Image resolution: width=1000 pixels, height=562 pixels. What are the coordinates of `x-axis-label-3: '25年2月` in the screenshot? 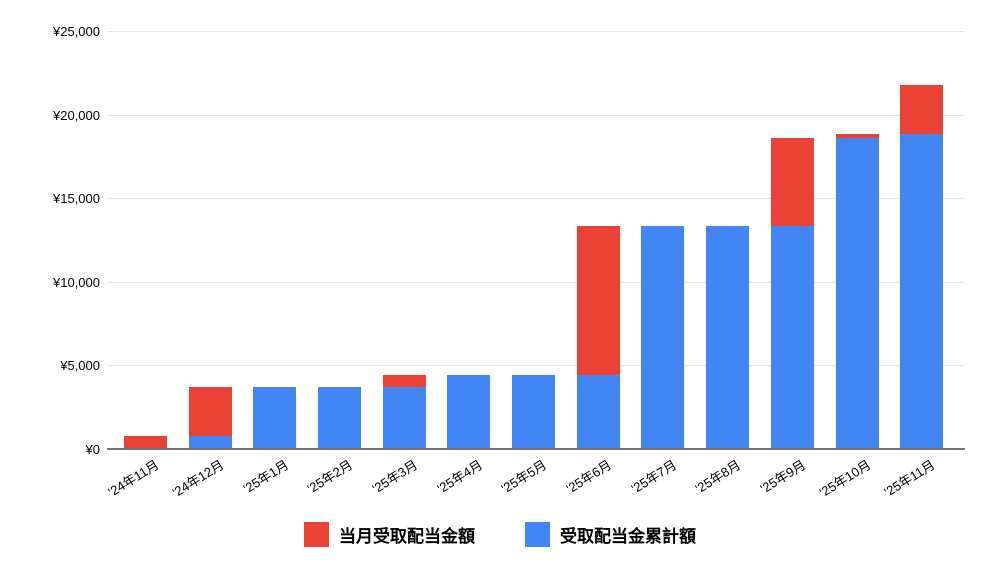 It's located at (330, 477).